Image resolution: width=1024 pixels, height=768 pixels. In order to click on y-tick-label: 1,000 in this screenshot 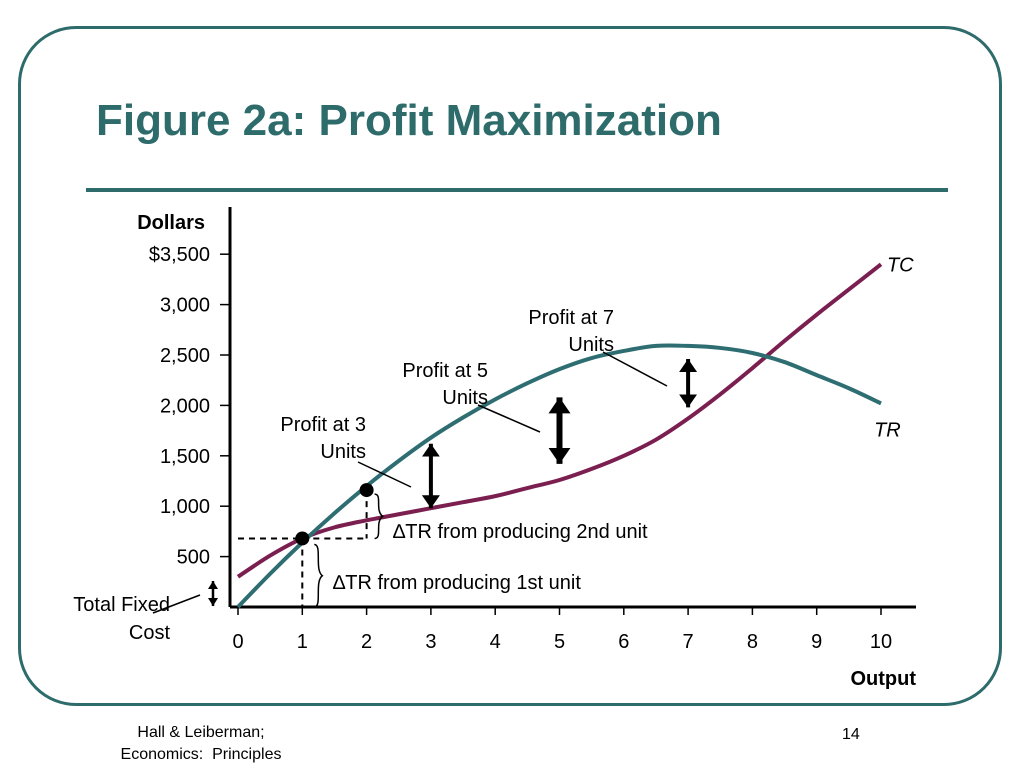, I will do `click(185, 507)`.